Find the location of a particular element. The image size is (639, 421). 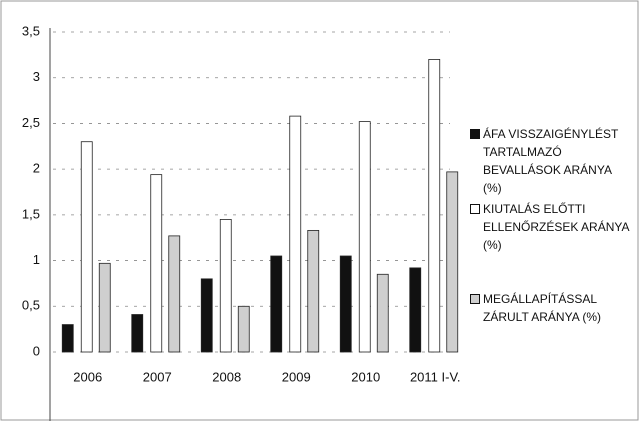

x-tick-label: 2008 is located at coordinates (226, 376).